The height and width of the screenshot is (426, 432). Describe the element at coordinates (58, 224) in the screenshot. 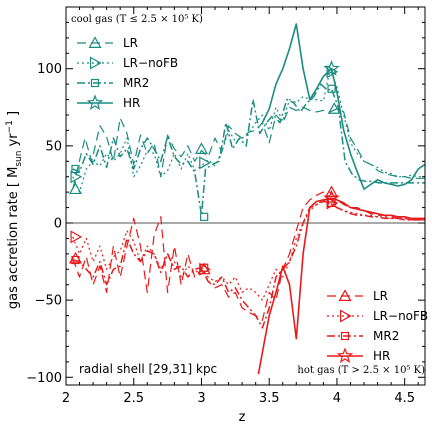

I see `y-tick-label: 0` at that location.